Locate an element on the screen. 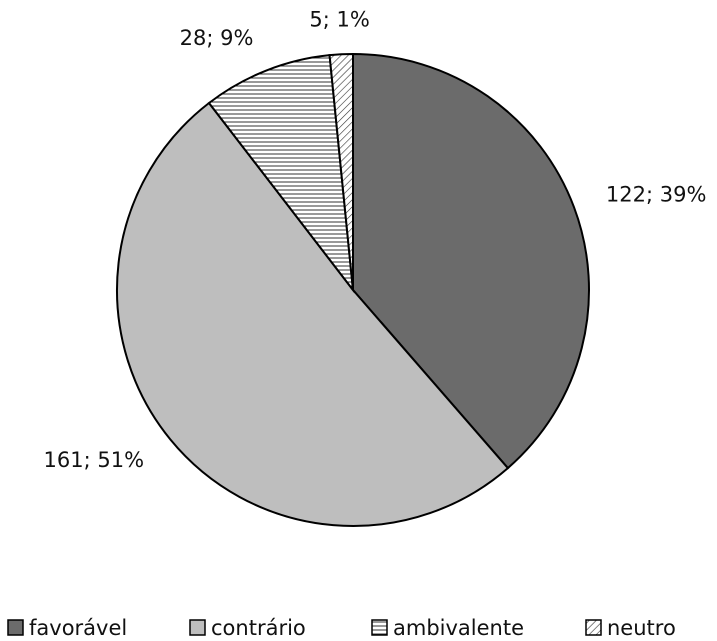 This screenshot has width=717, height=641. legend-label: neutro is located at coordinates (641, 628).